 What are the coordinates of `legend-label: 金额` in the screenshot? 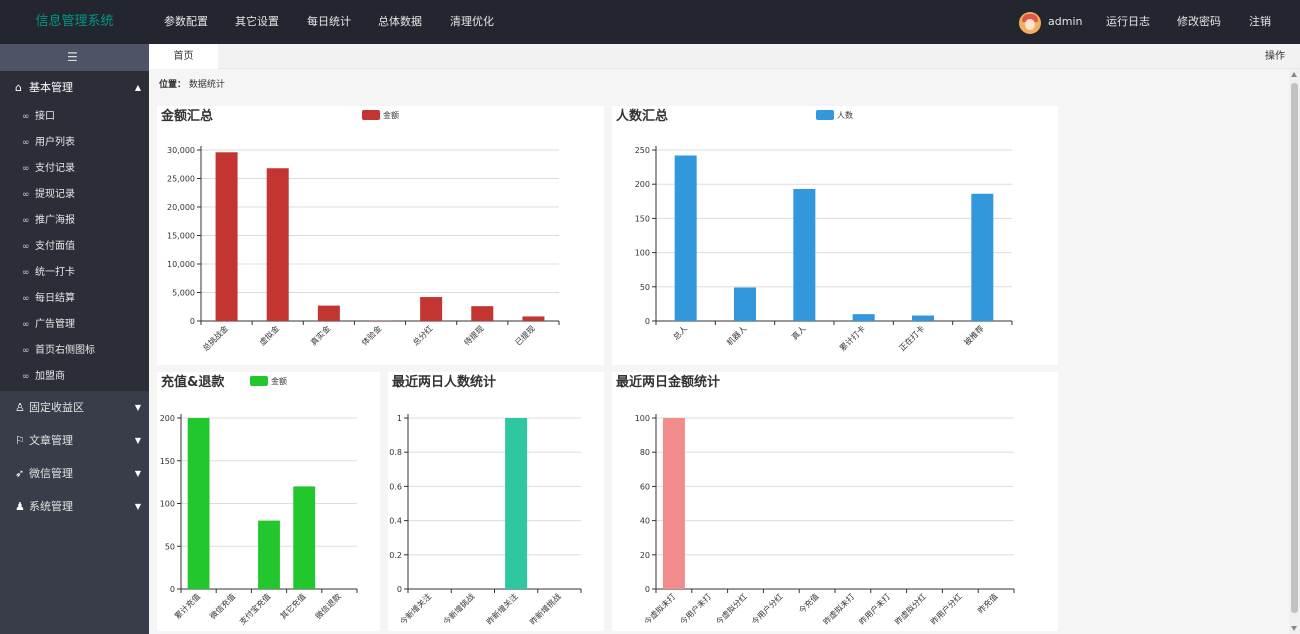 It's located at (279, 381).